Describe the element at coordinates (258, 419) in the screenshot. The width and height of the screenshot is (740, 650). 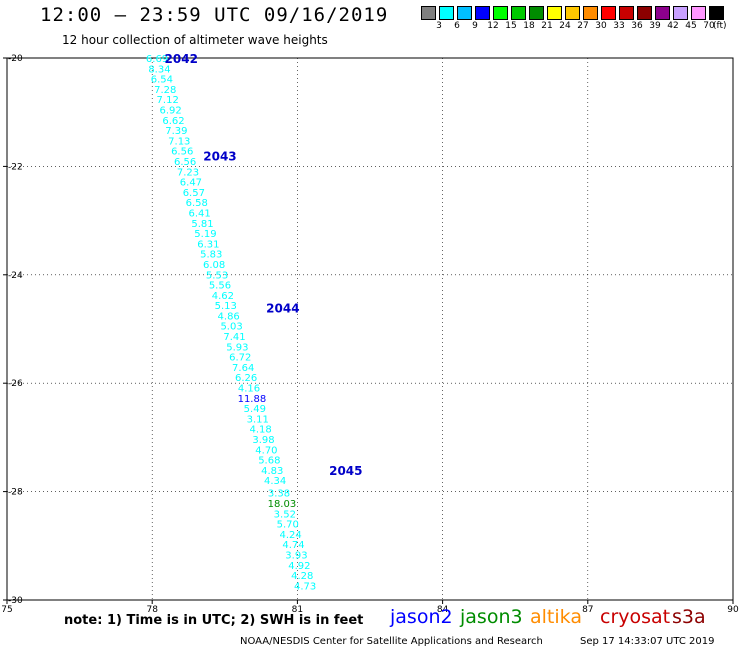
I see `swh-observation: 3.11` at that location.